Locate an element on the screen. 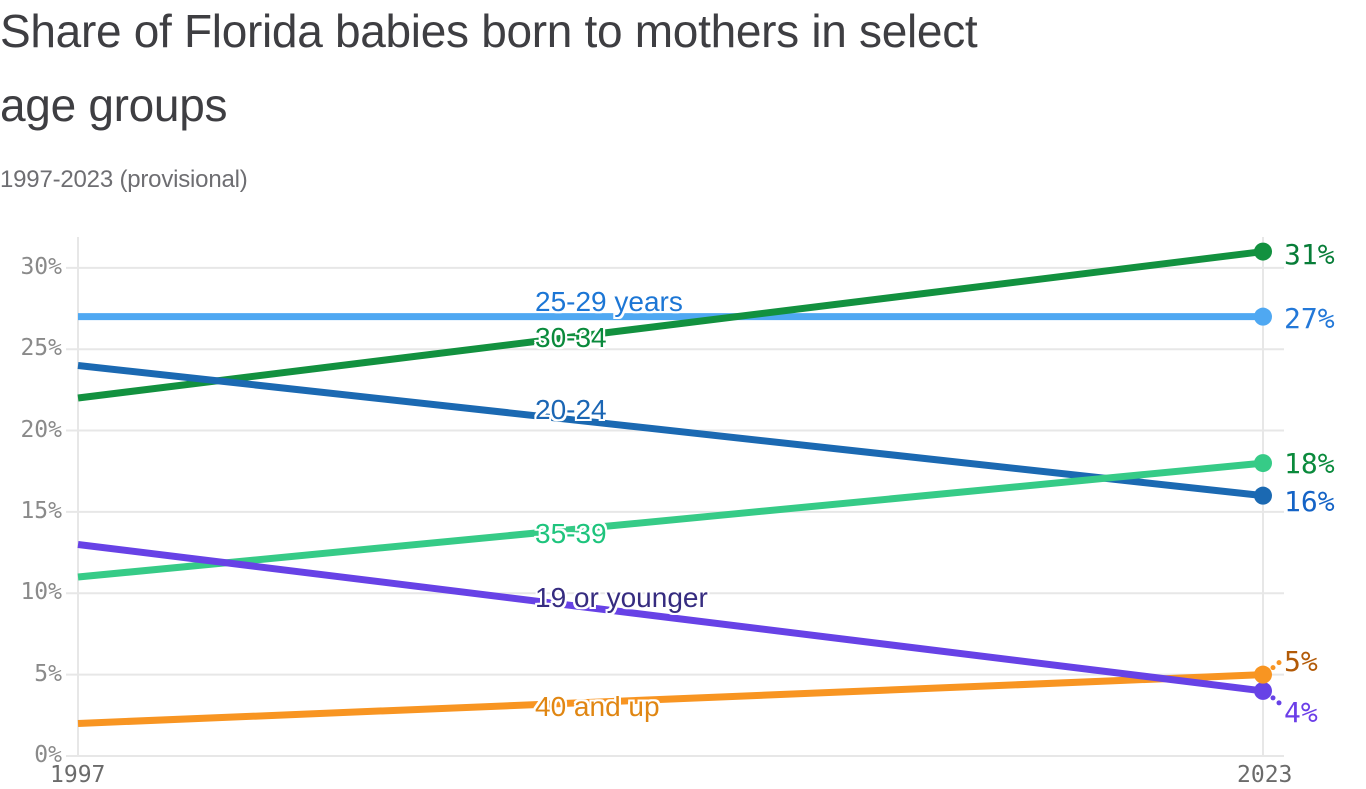  series-end-dot-25-29-years is located at coordinates (1263, 316).